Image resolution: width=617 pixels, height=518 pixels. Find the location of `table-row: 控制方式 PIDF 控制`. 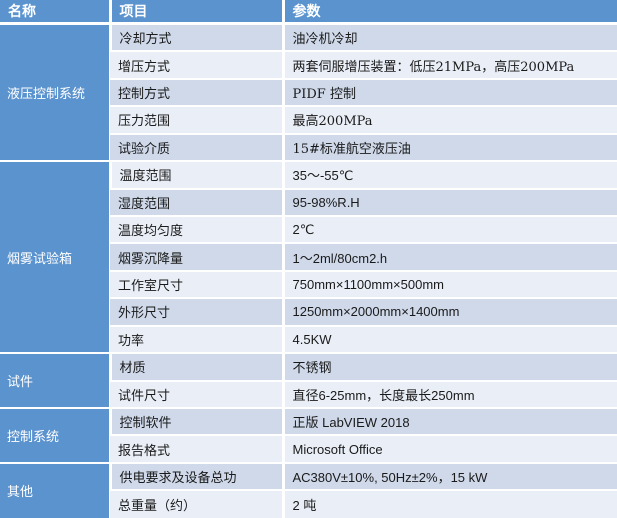

table-row: 控制方式 PIDF 控制 is located at coordinates (308, 93).